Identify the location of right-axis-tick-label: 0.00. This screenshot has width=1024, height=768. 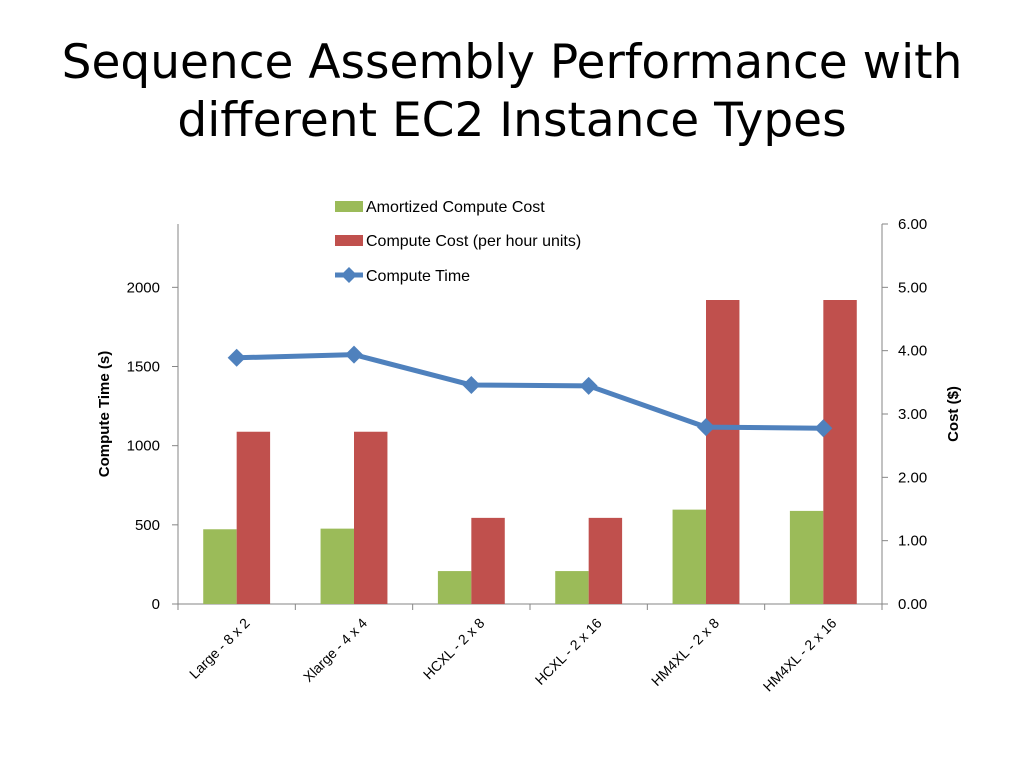
(912, 604).